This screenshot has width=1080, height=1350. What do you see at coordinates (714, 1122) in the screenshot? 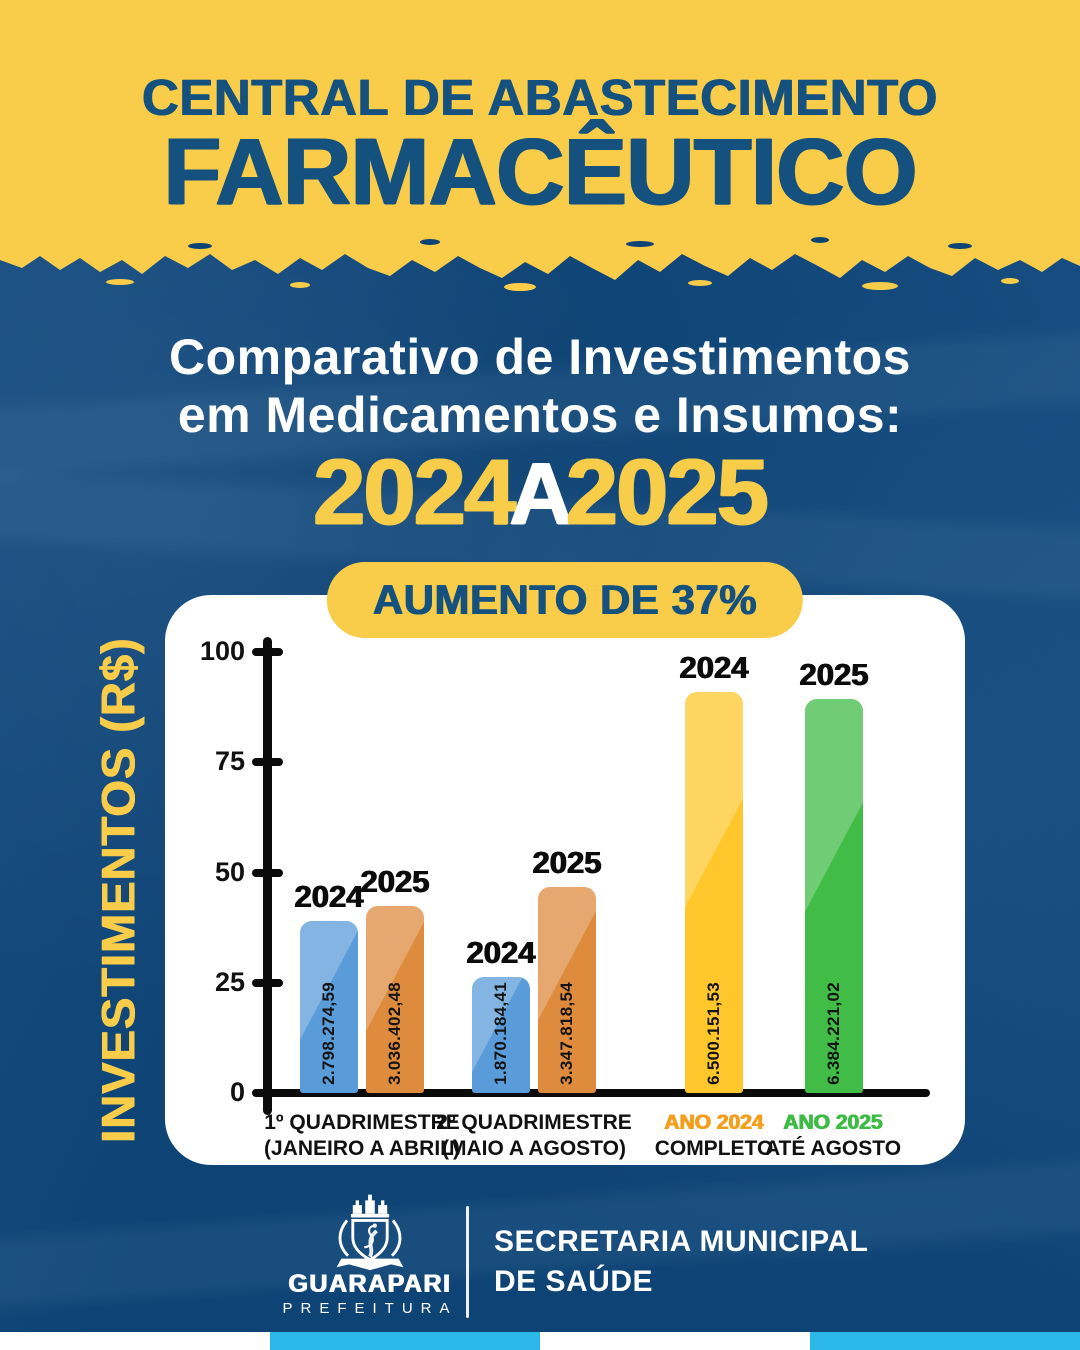
I see `x-axis-label-line1: ANO 2024` at bounding box center [714, 1122].